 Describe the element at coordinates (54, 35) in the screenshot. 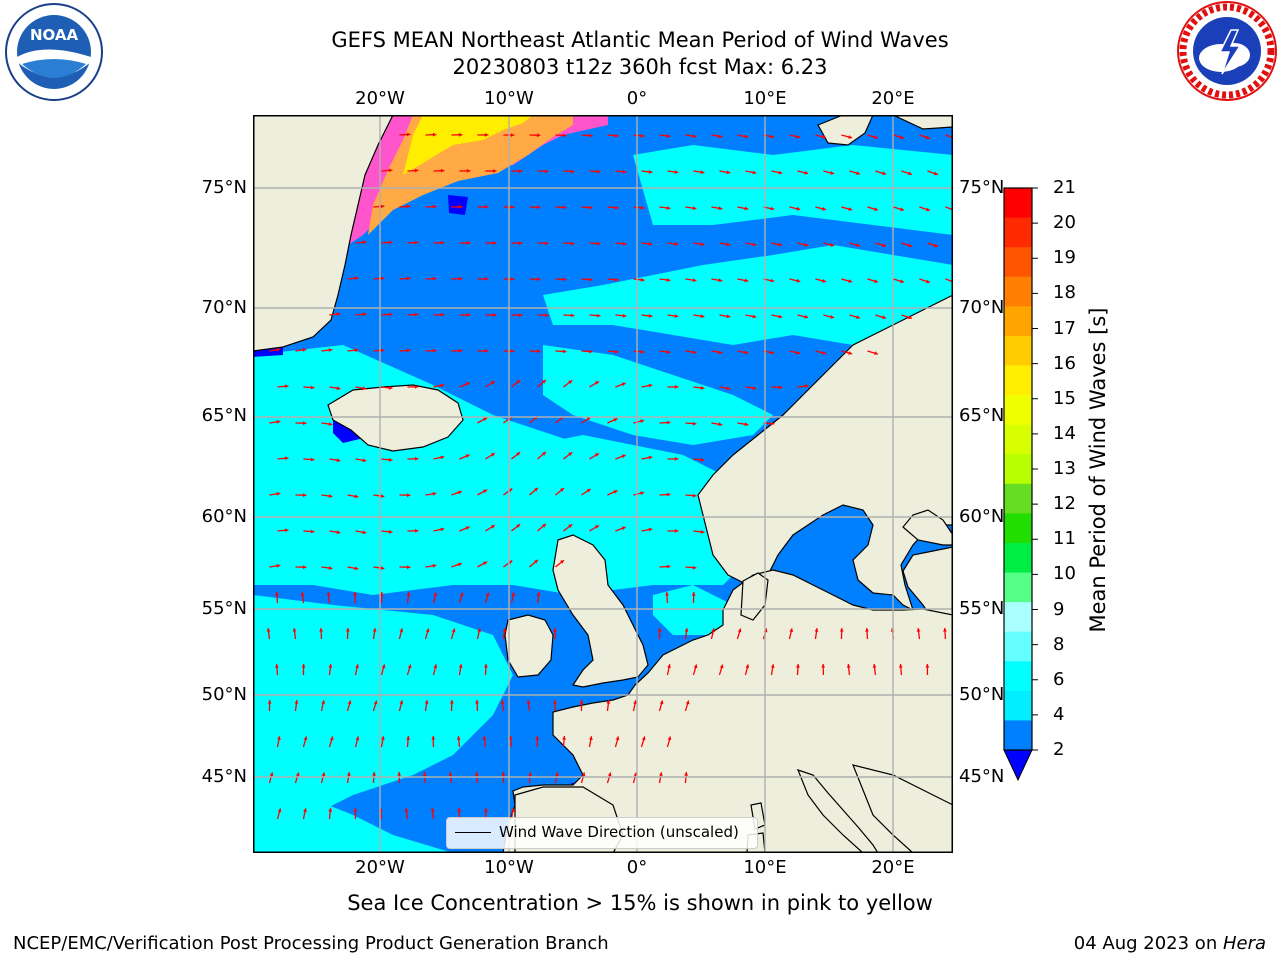

I see `svg-text: NOAA` at that location.